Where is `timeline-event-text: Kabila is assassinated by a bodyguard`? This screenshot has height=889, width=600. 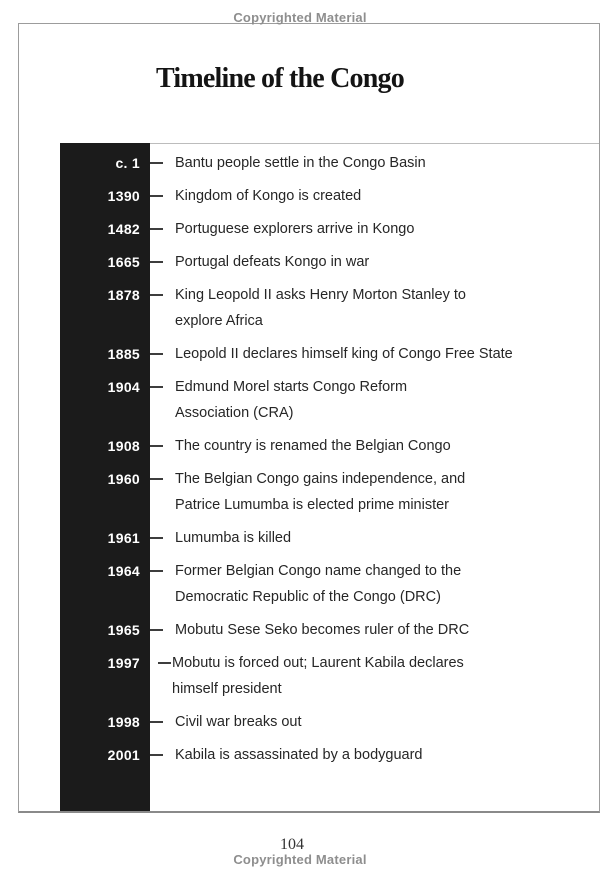
timeline-event-text: Kabila is assassinated by a bodyguard is located at coordinates (299, 755).